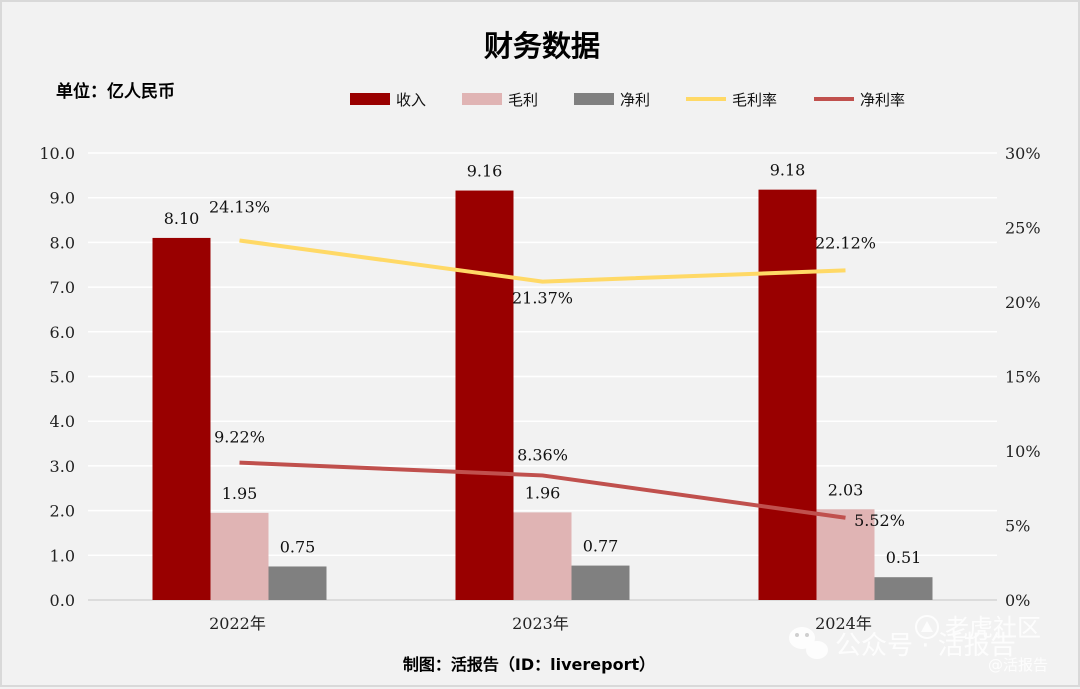 This screenshot has height=689, width=1080. I want to click on y-axis-left: 0.0 1.0 2.0 3.0 4.0 5.0 6.0 7.0 8.0 9.0 10.0, so click(57, 377).